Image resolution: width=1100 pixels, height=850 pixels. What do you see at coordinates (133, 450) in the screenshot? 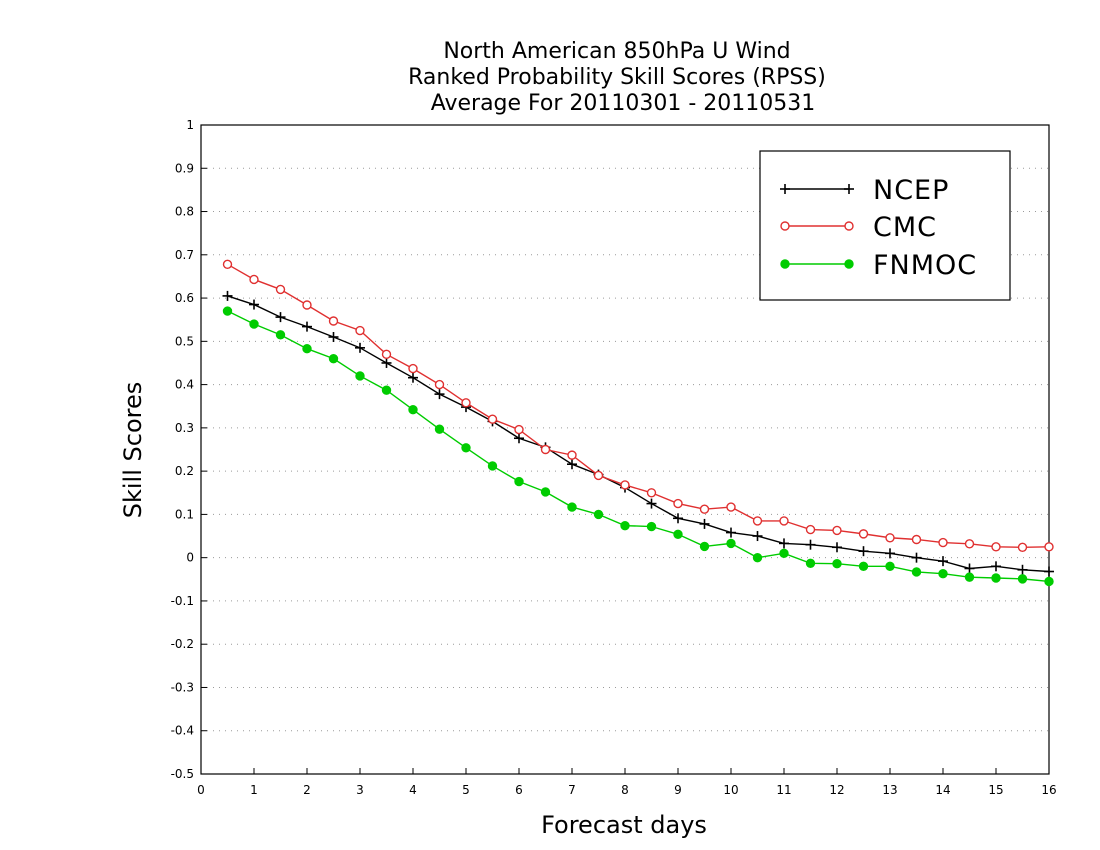
I see `y-axis-title: Skill Scores` at bounding box center [133, 450].